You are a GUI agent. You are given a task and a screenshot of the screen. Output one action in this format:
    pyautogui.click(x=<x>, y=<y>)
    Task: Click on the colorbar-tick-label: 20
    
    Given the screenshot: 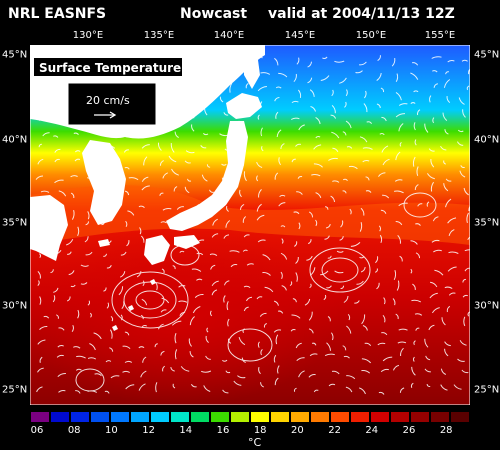 What is the action you would take?
    pyautogui.click(x=297, y=430)
    